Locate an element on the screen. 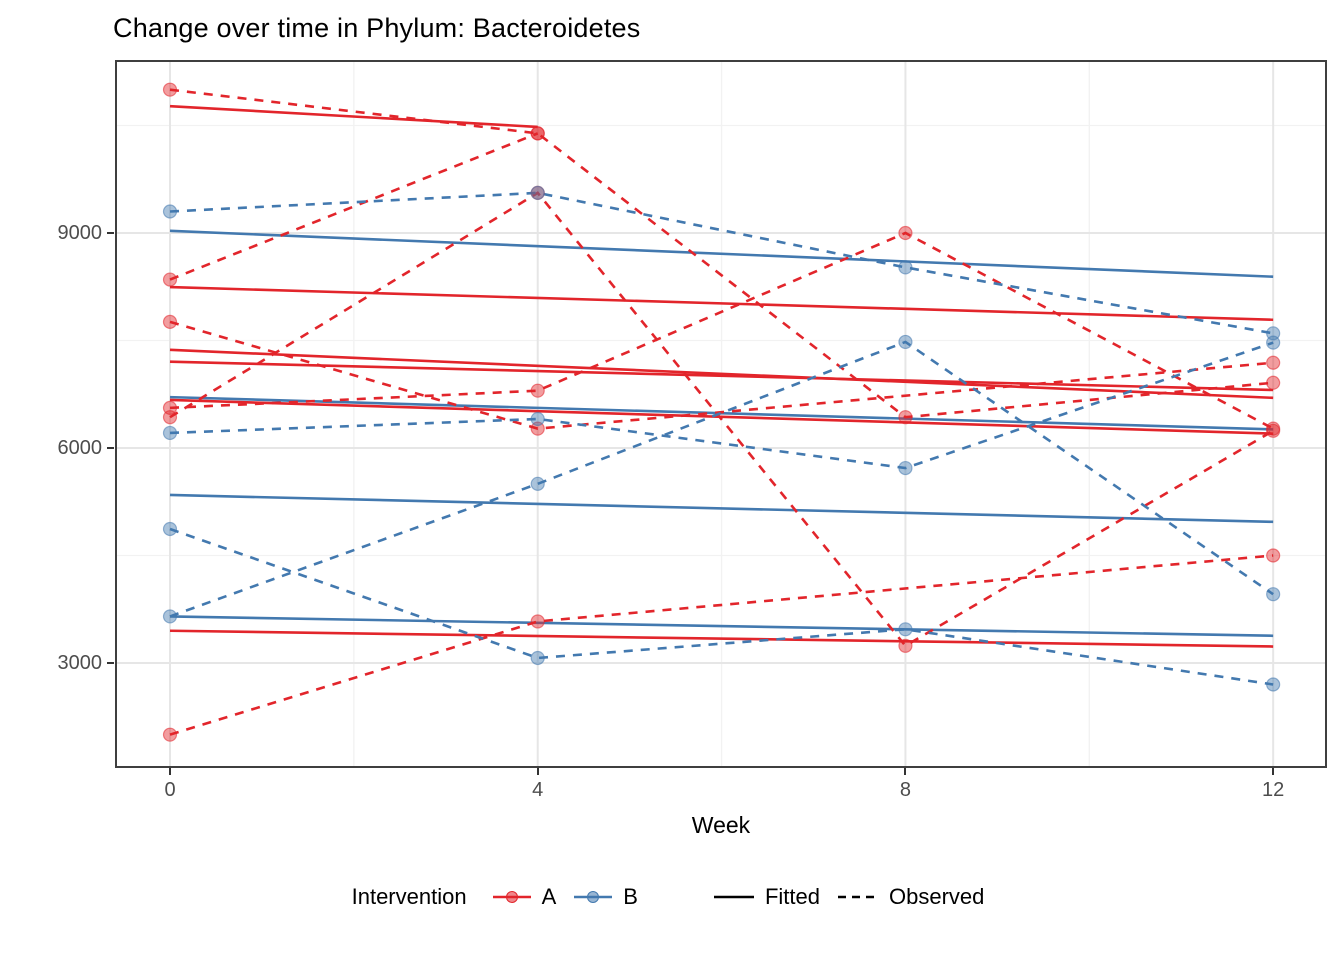 The image size is (1344, 960). x-axis-title: Week is located at coordinates (721, 825).